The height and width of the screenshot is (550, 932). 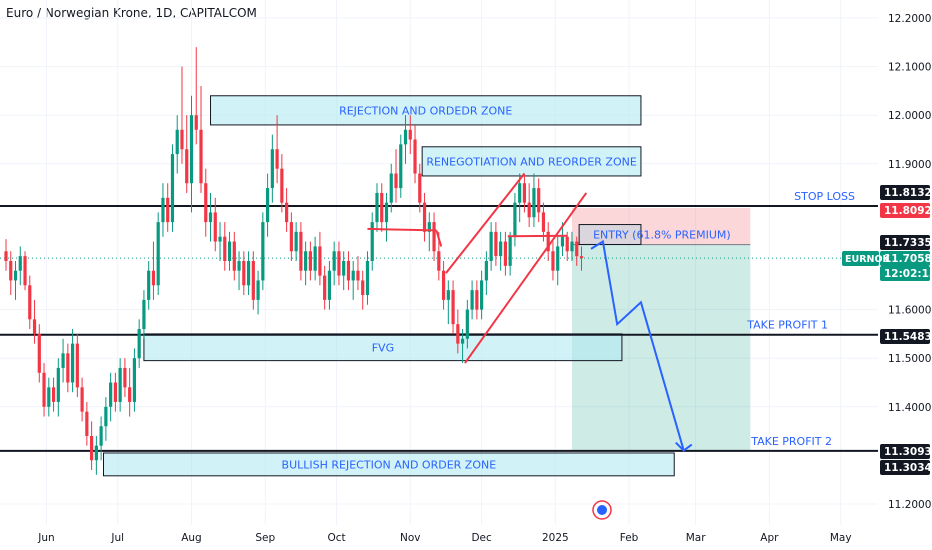 I want to click on flag-icon, so click(x=602, y=510).